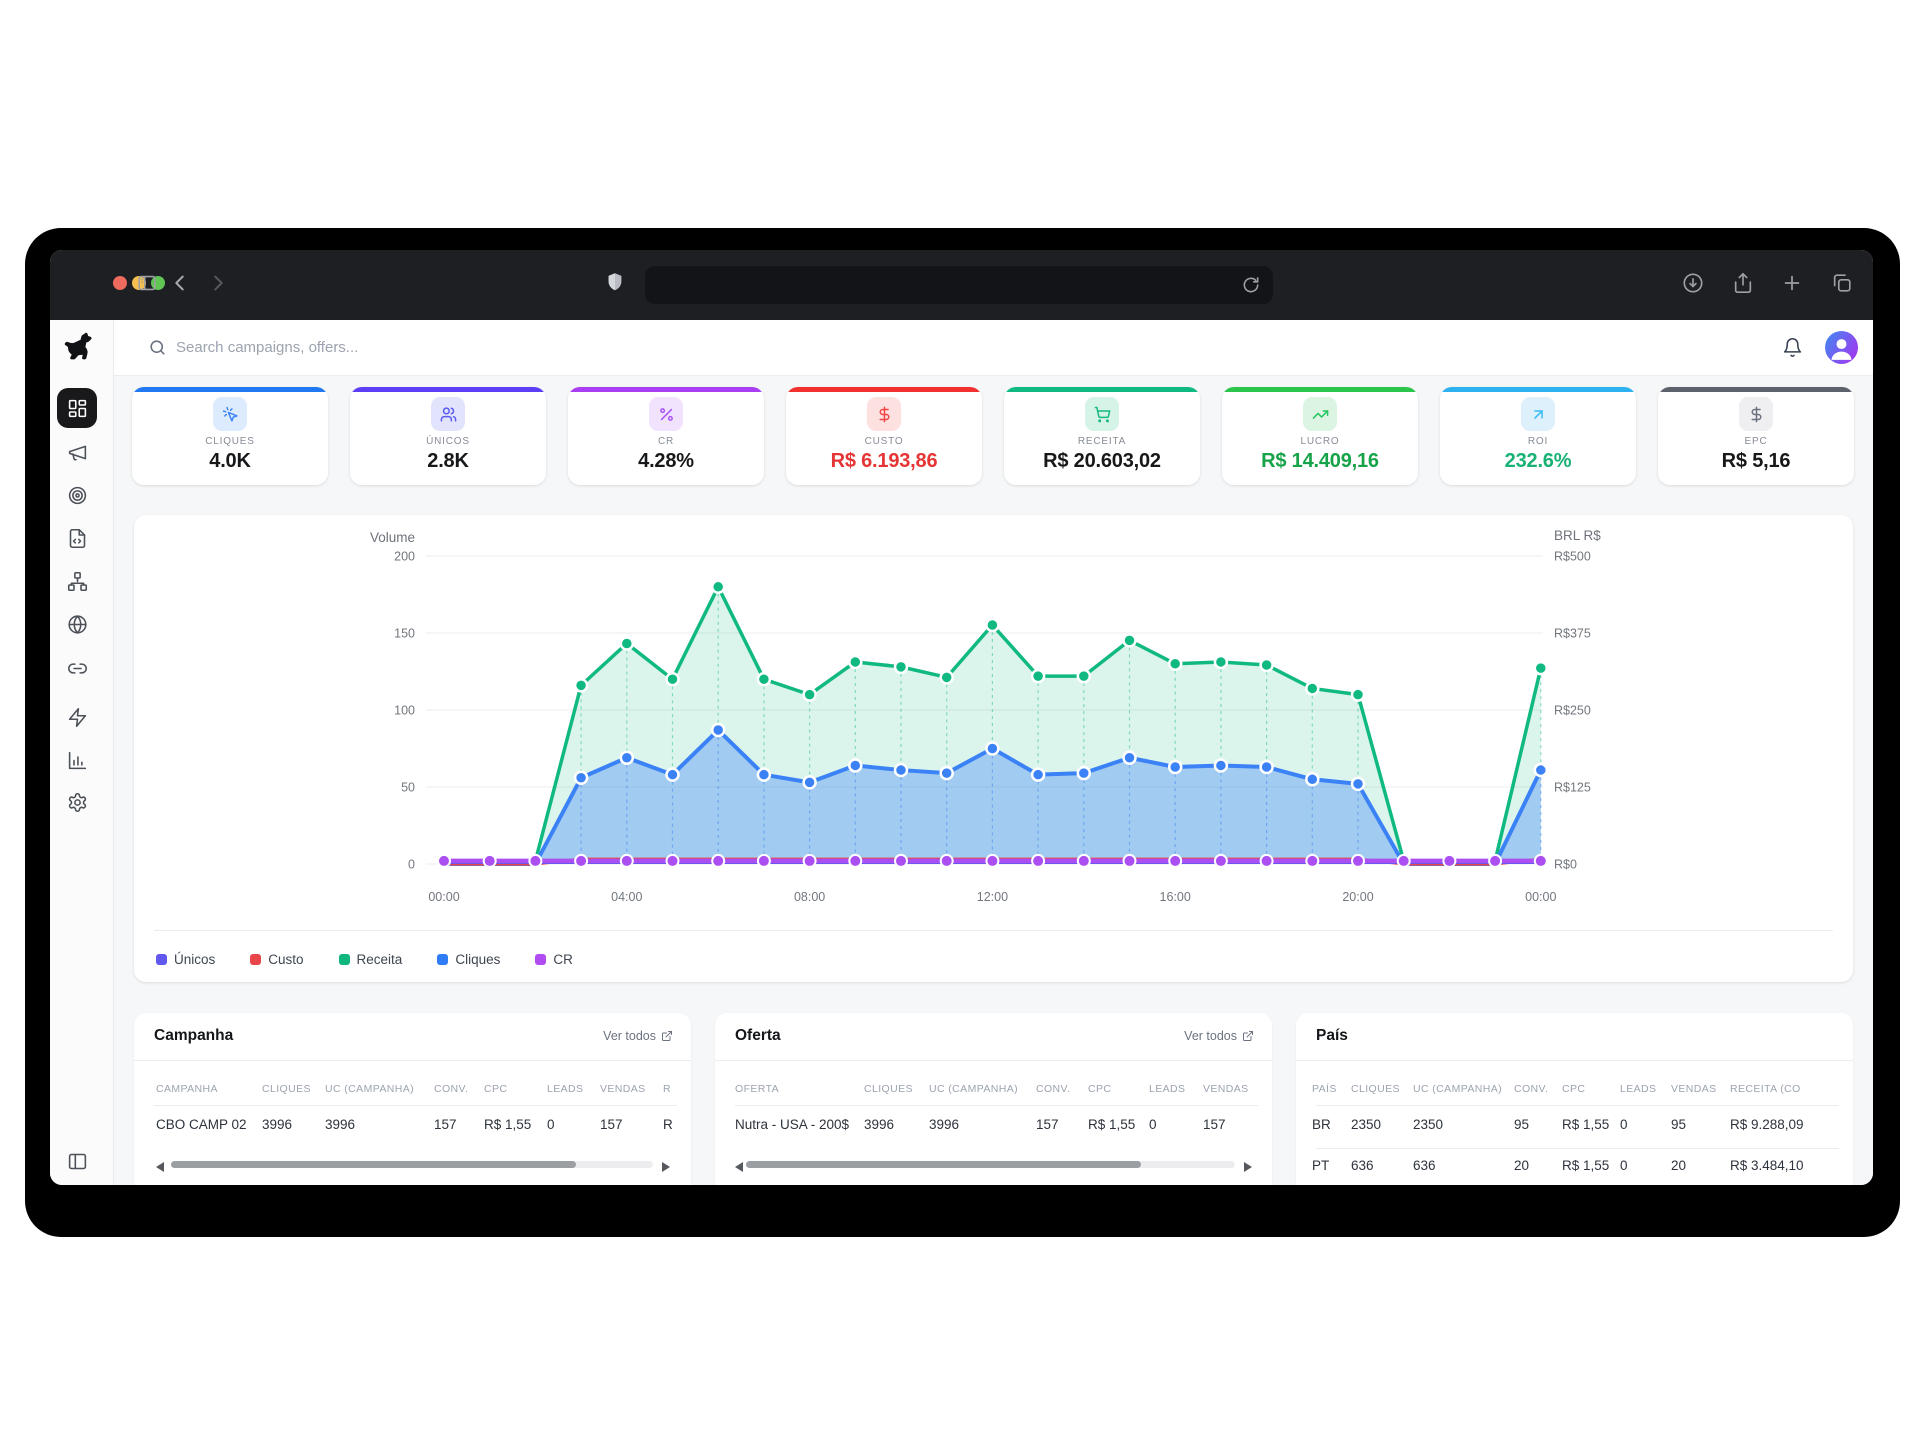  I want to click on sidebar-item-filecode-icon, so click(77, 538).